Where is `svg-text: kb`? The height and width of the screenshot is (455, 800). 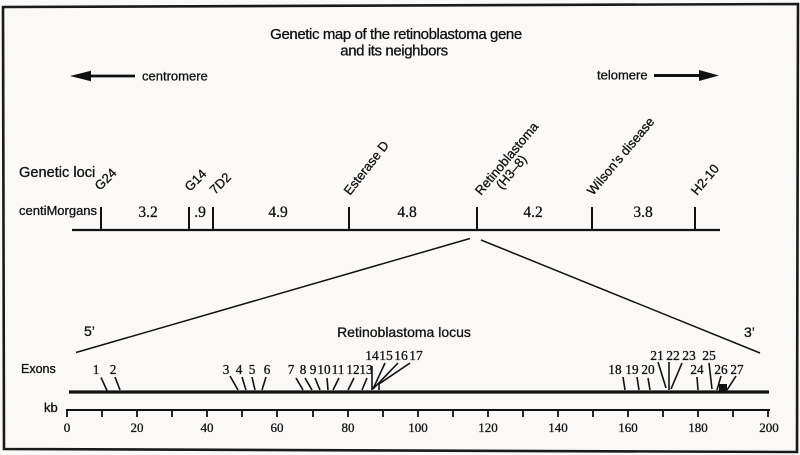
svg-text: kb is located at coordinates (51, 407).